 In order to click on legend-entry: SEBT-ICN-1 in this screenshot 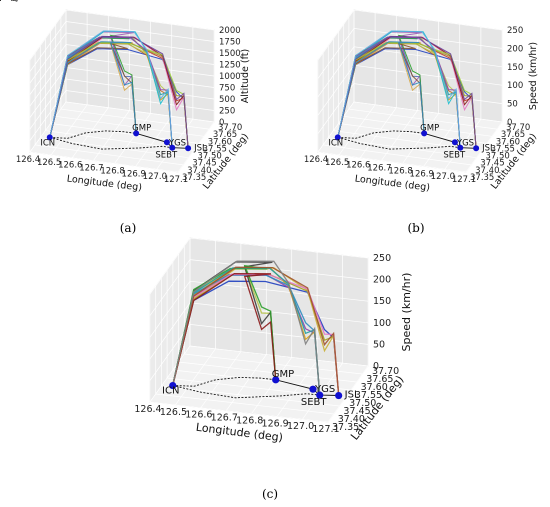, I will do `click(14, 1)`.